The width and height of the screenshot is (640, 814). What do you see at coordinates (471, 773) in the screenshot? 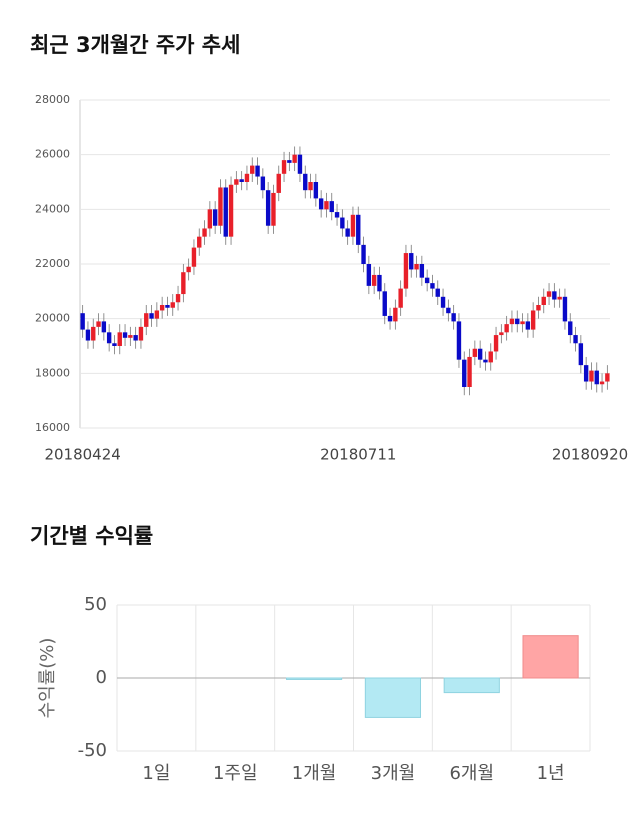
I see `x-tick-label: 6개월` at bounding box center [471, 773].